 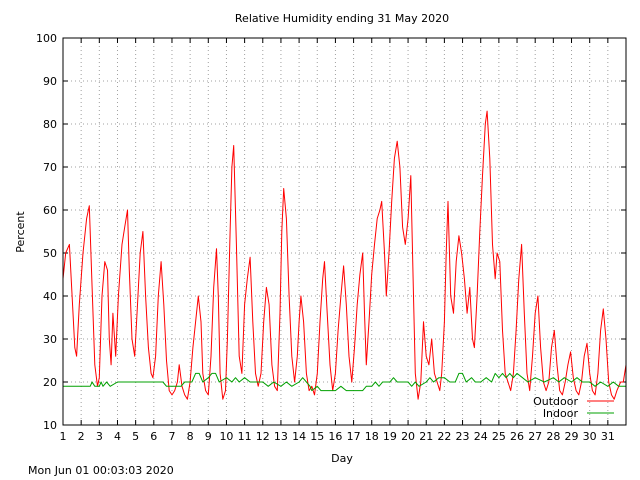 What do you see at coordinates (63, 436) in the screenshot?
I see `x-tick-label: 1` at bounding box center [63, 436].